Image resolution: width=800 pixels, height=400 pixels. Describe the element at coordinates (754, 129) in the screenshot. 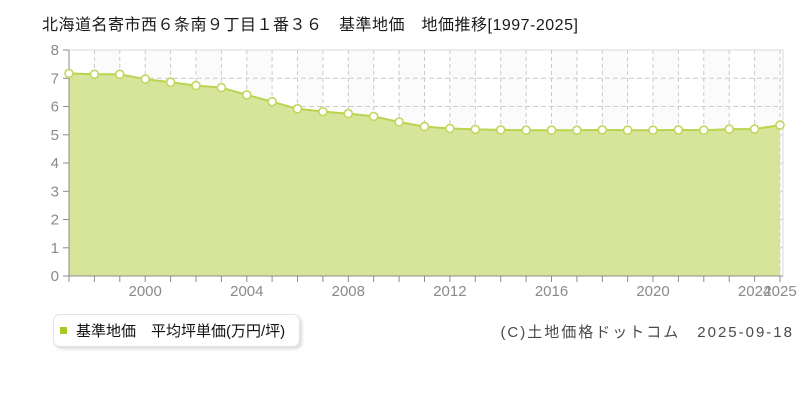

I see `data-point-2024` at that location.